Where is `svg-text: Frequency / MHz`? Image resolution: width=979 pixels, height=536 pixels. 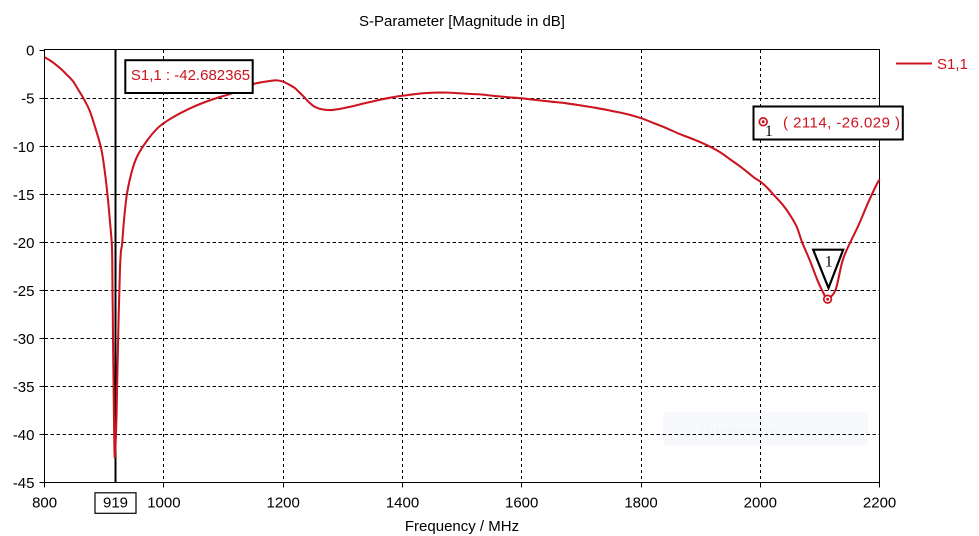 svg-text: Frequency / MHz is located at coordinates (462, 526).